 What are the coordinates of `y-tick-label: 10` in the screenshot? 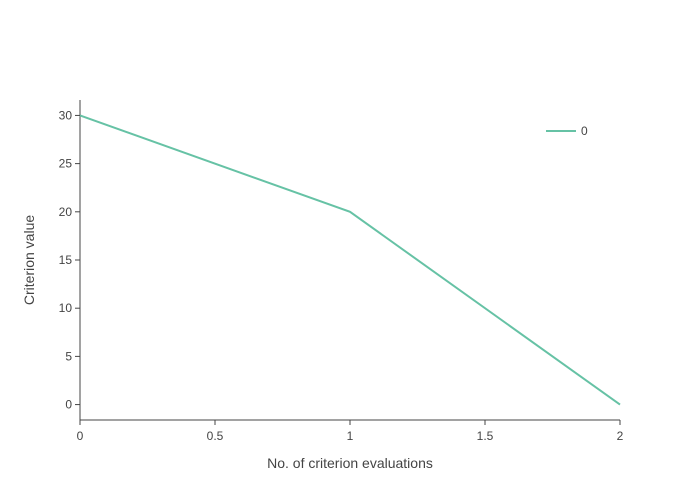 It's located at (66, 308).